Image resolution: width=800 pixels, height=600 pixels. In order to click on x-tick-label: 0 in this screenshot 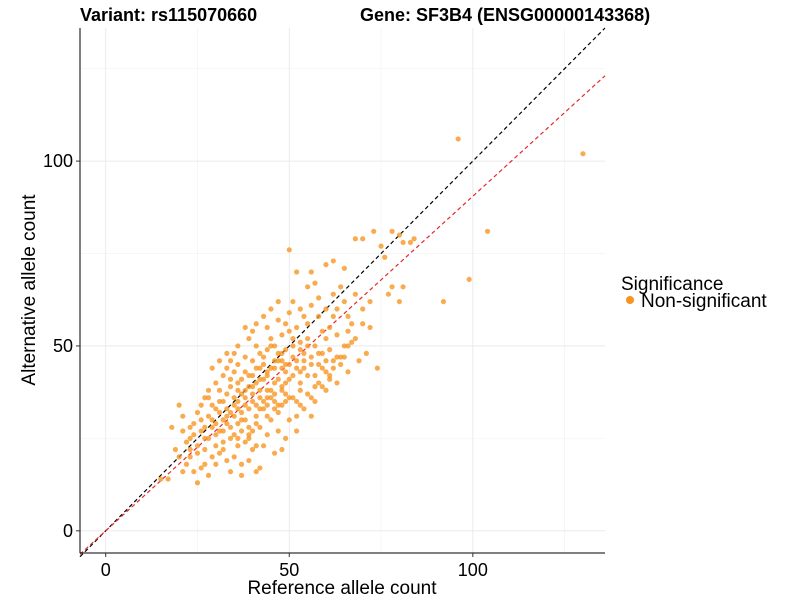, I will do `click(106, 570)`.